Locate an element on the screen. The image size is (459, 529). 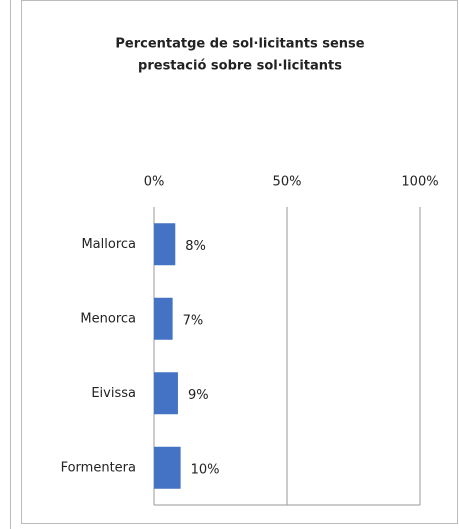
y-tick-label: Eivissa is located at coordinates (113, 393).